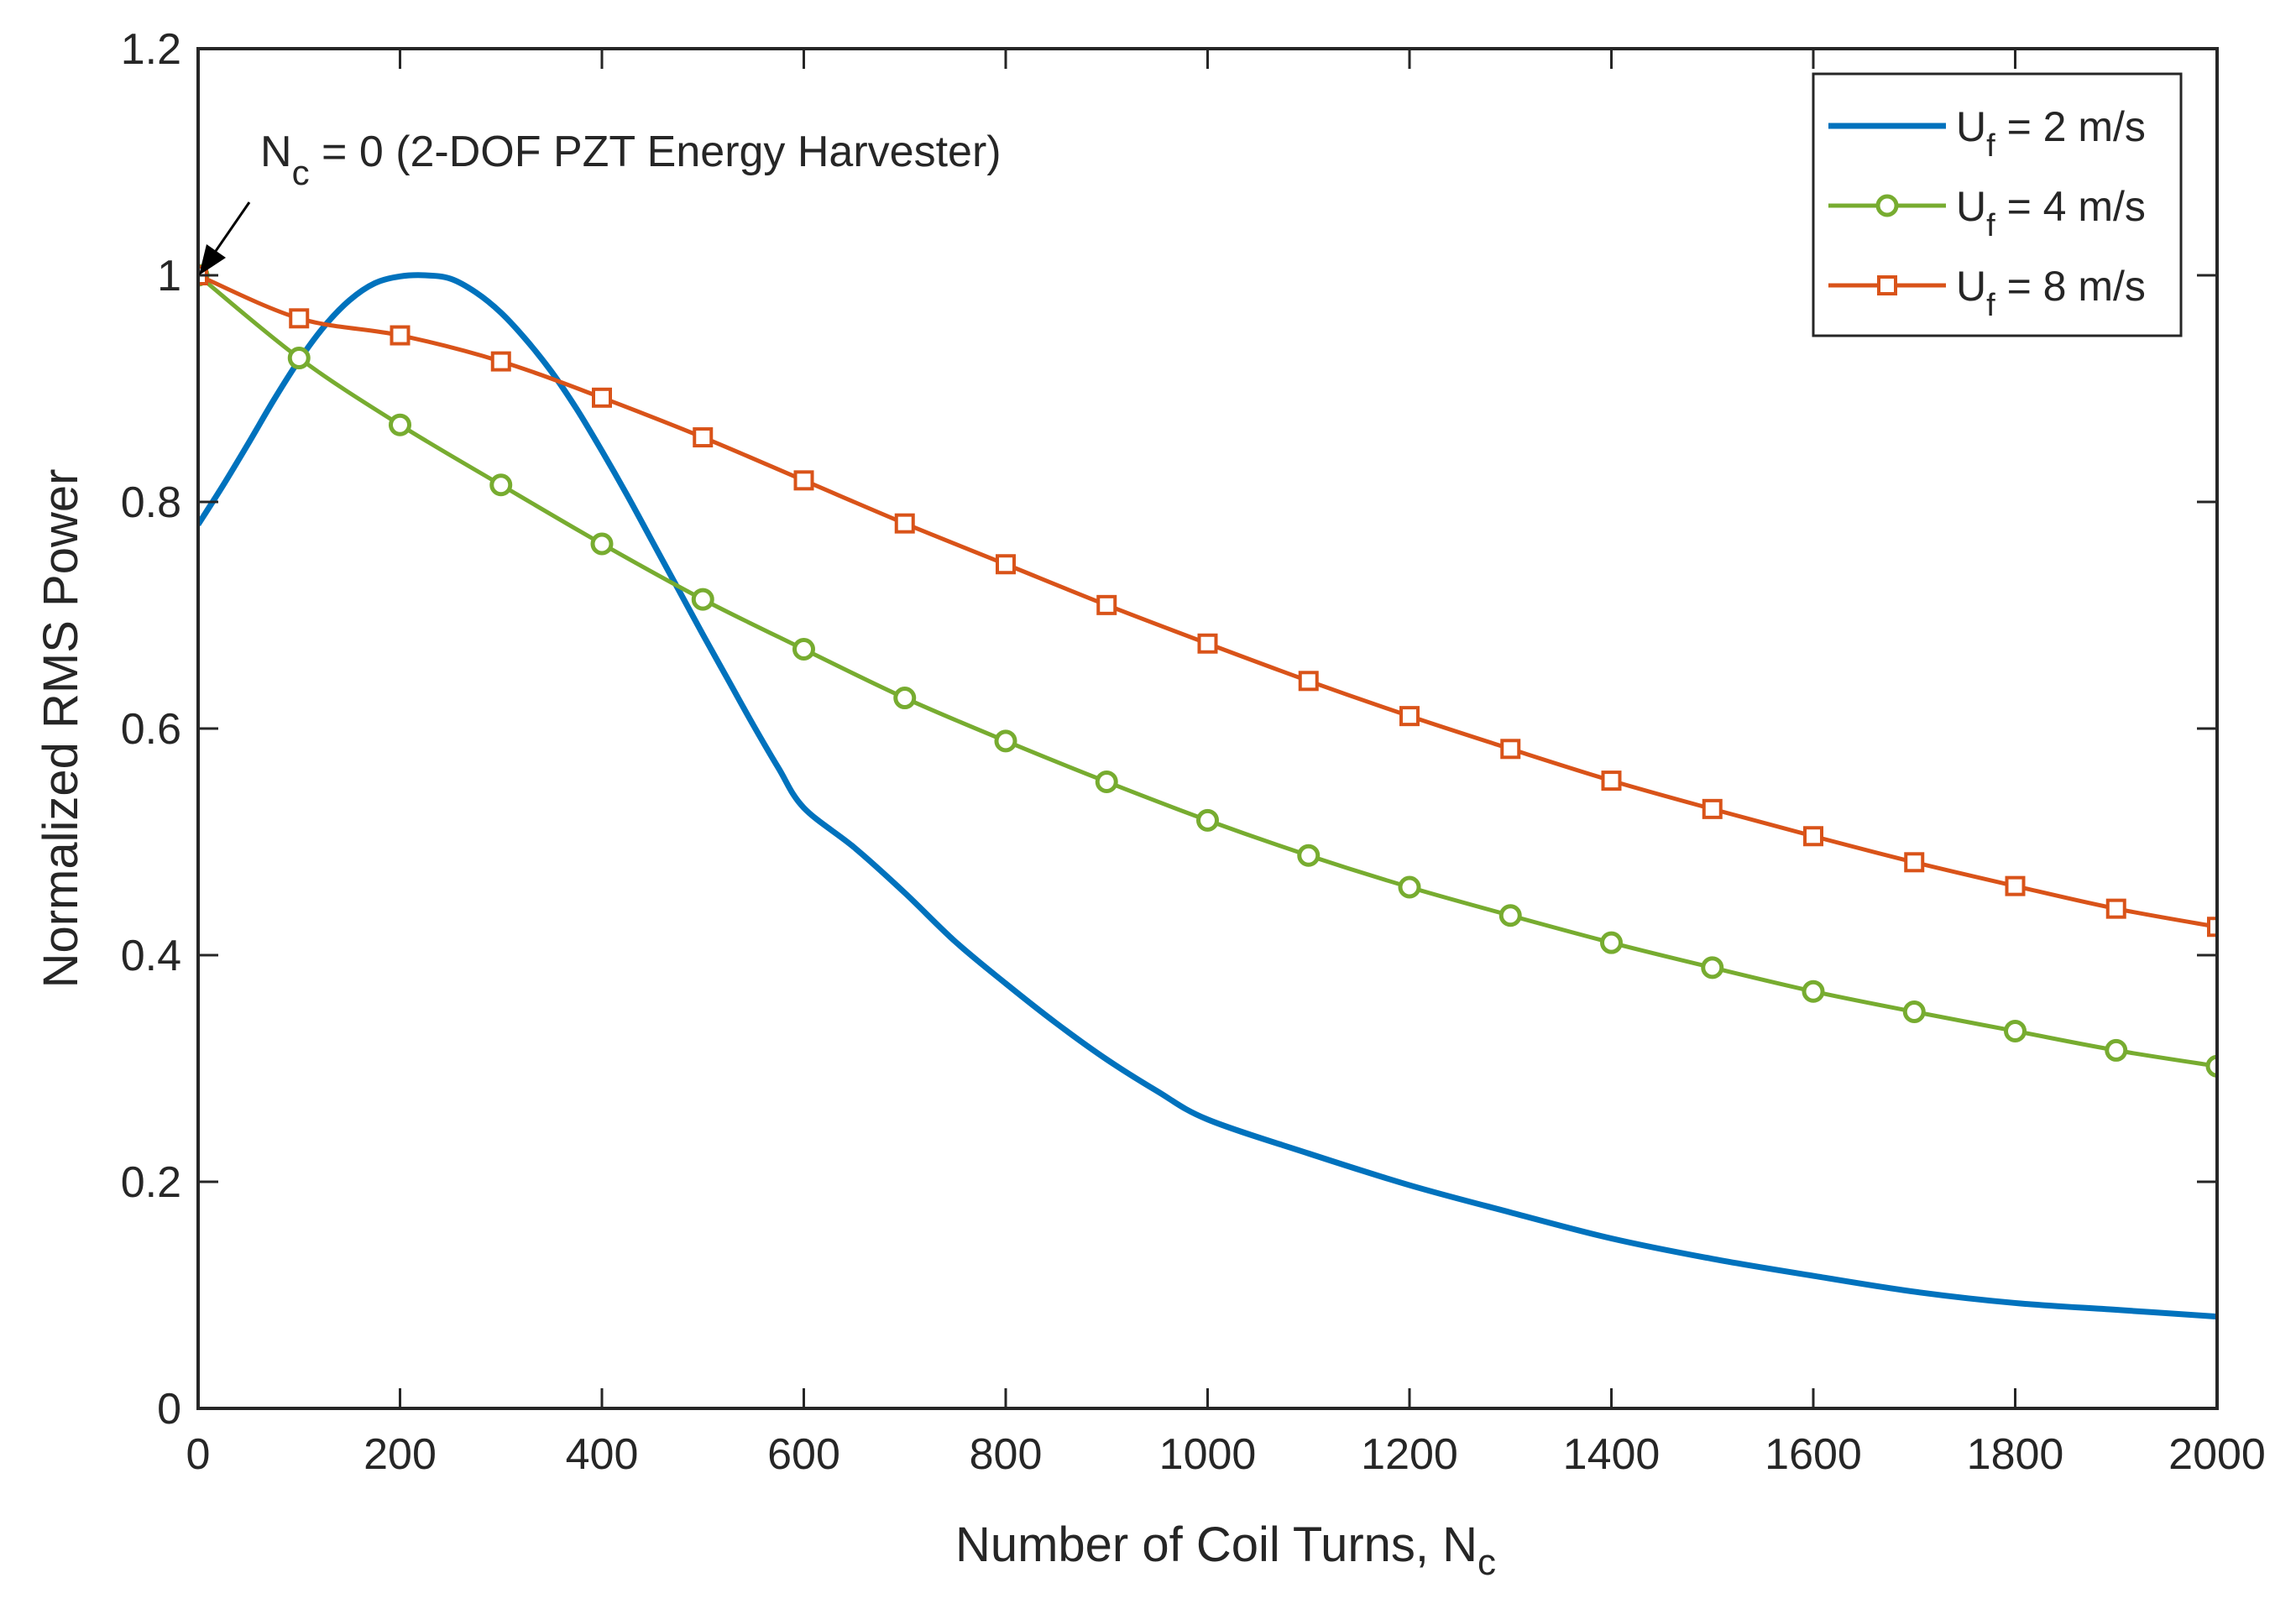 This screenshot has height=1609, width=2296. I want to click on legend-label-uf-2: Uf = 2 m/s, so click(2051, 134).